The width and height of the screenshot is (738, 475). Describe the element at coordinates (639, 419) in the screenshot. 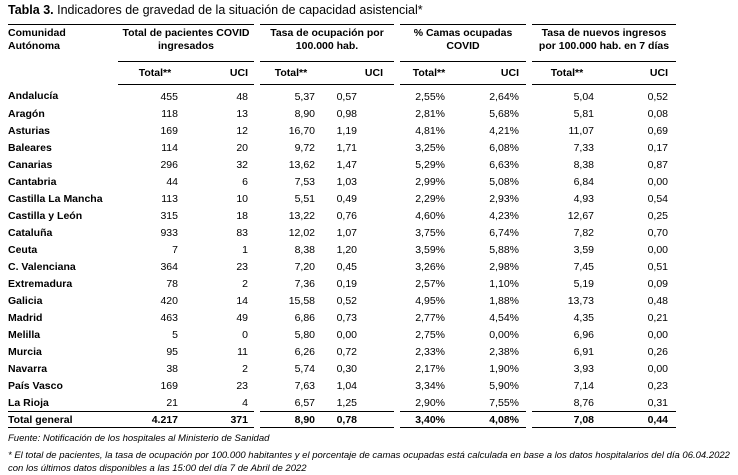

I see `cell-value: 0,44` at that location.